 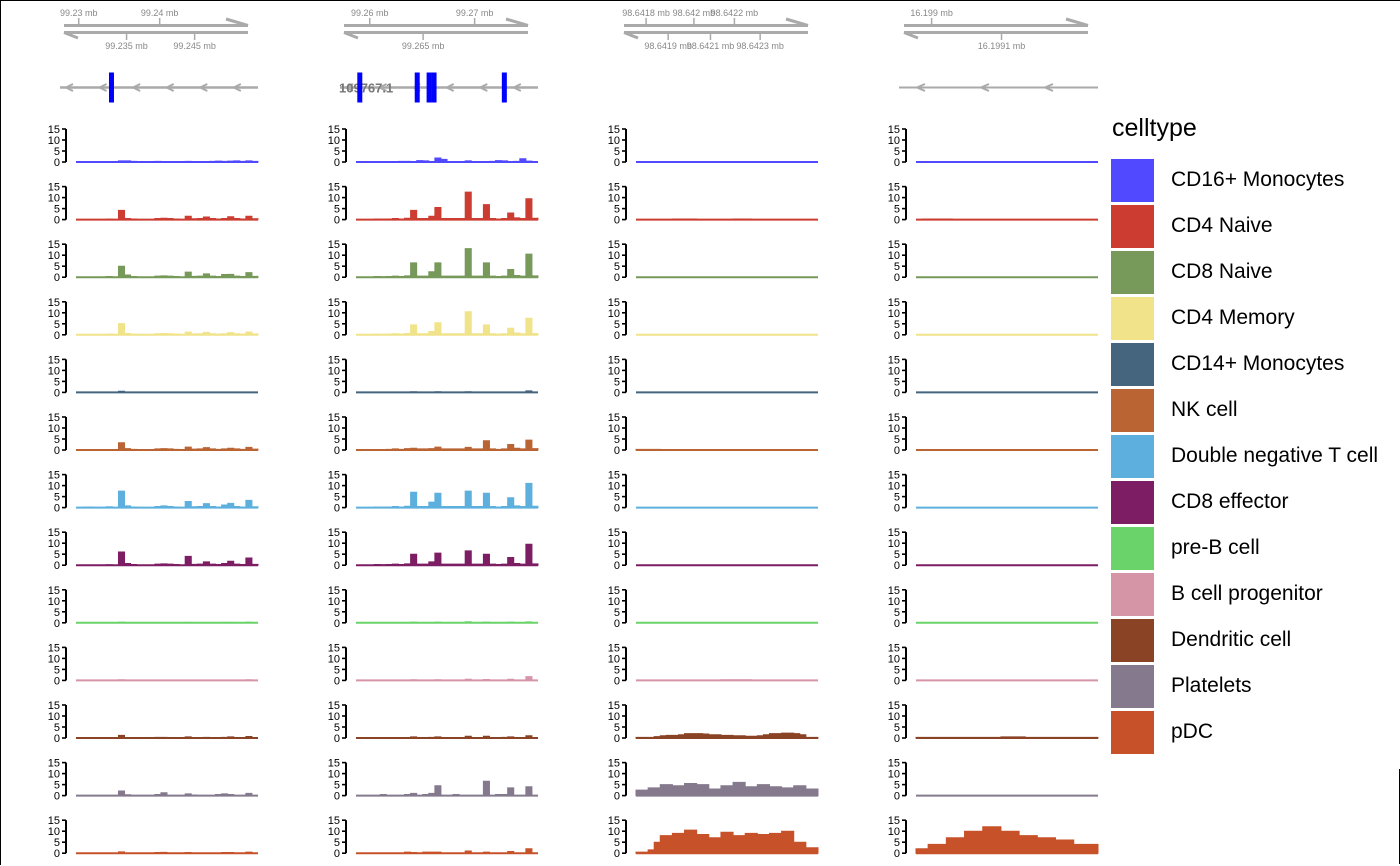 I want to click on legend-label: pDC, so click(x=1192, y=731).